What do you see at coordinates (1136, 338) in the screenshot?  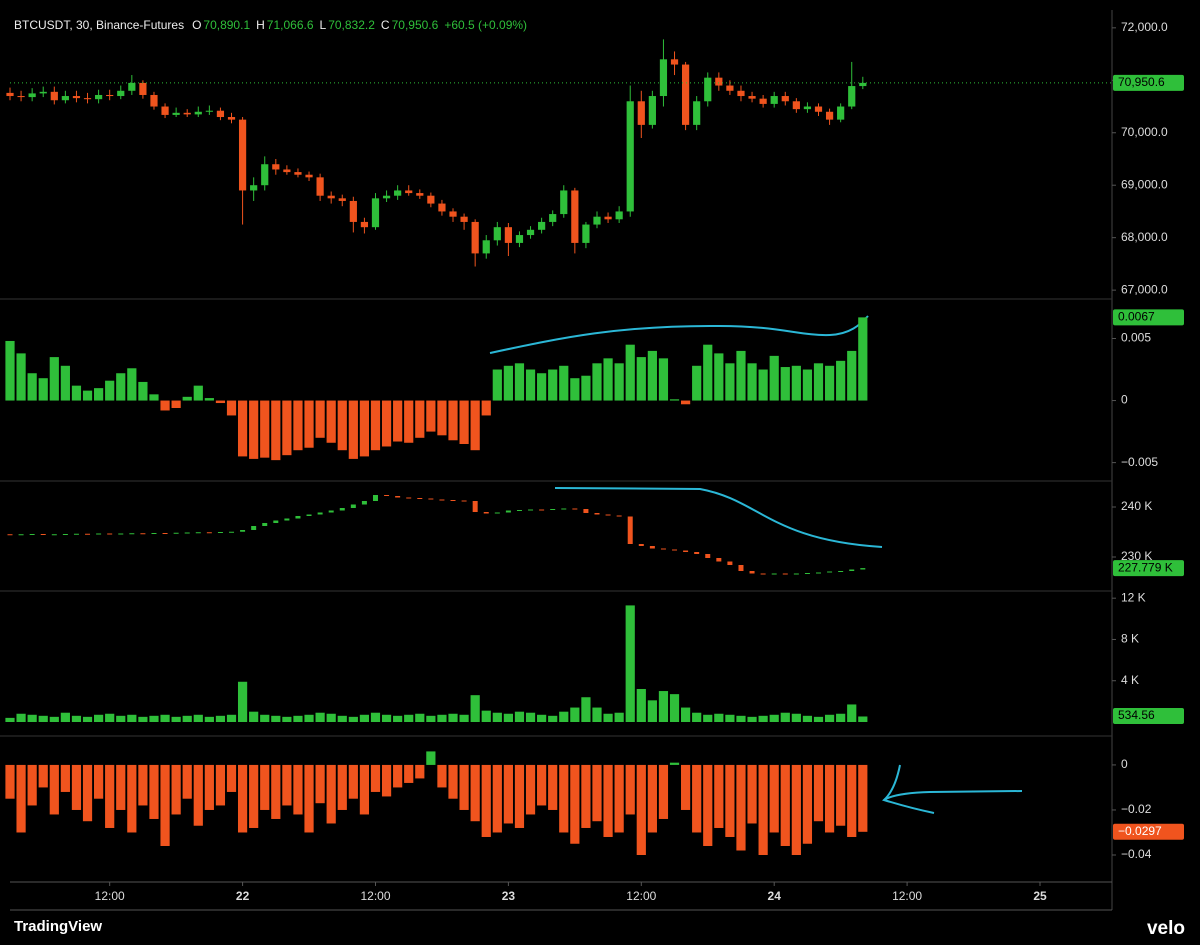 I see `y-tick-label: 0.005` at bounding box center [1136, 338].